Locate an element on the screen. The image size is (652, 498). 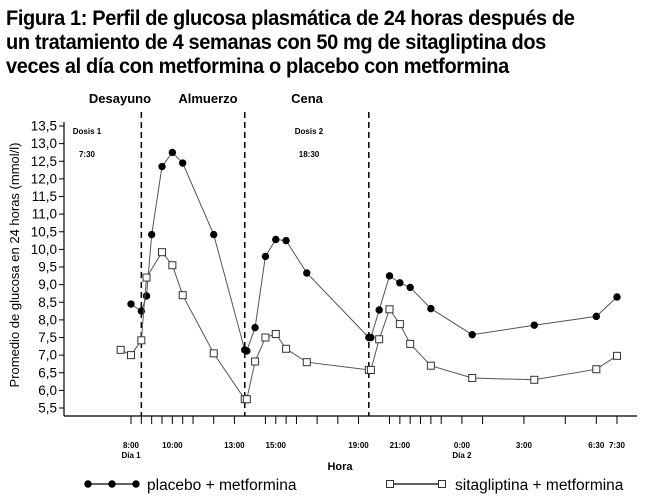
x-tick-label: 15:00 is located at coordinates (276, 445).